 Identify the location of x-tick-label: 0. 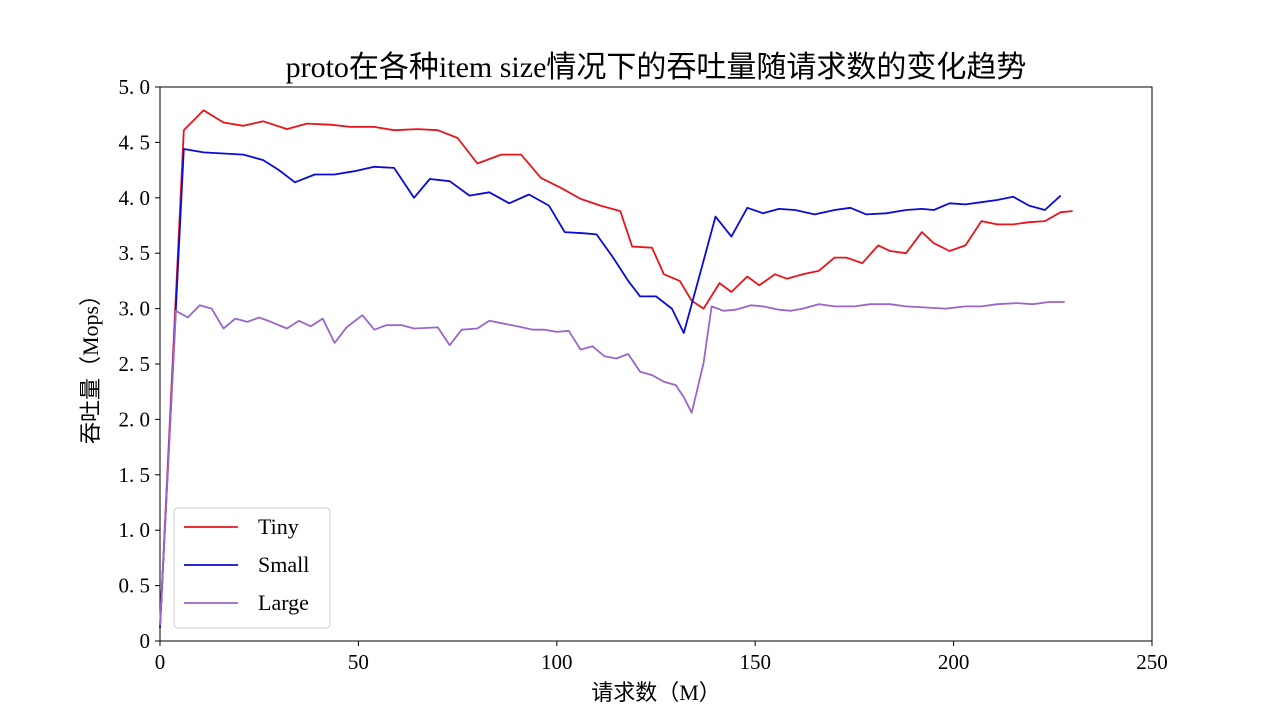
(160, 662).